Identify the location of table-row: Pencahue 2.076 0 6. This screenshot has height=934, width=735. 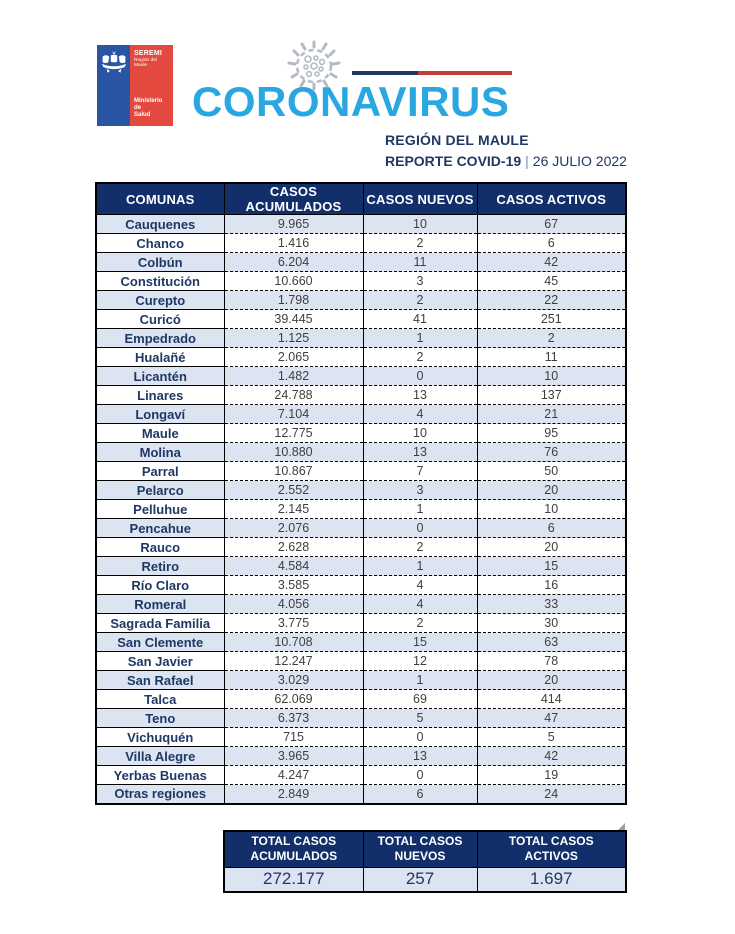
(361, 528).